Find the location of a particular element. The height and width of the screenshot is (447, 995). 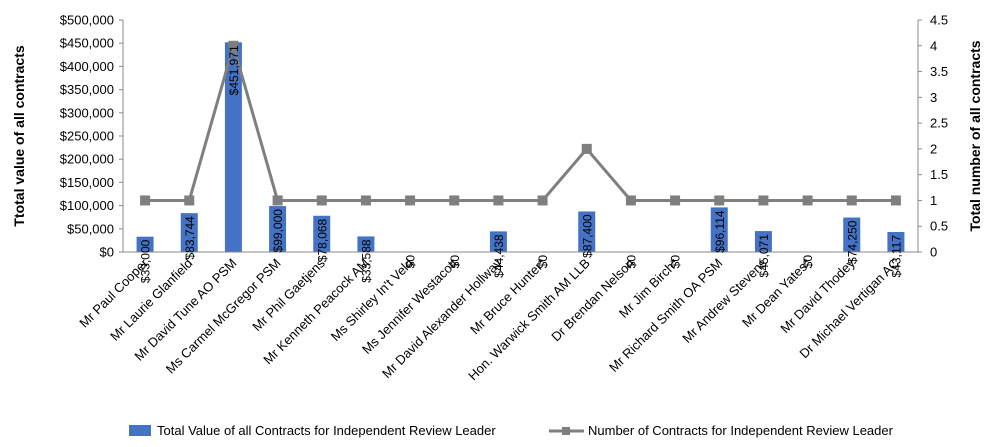

legend-line-marker is located at coordinates (566, 431).